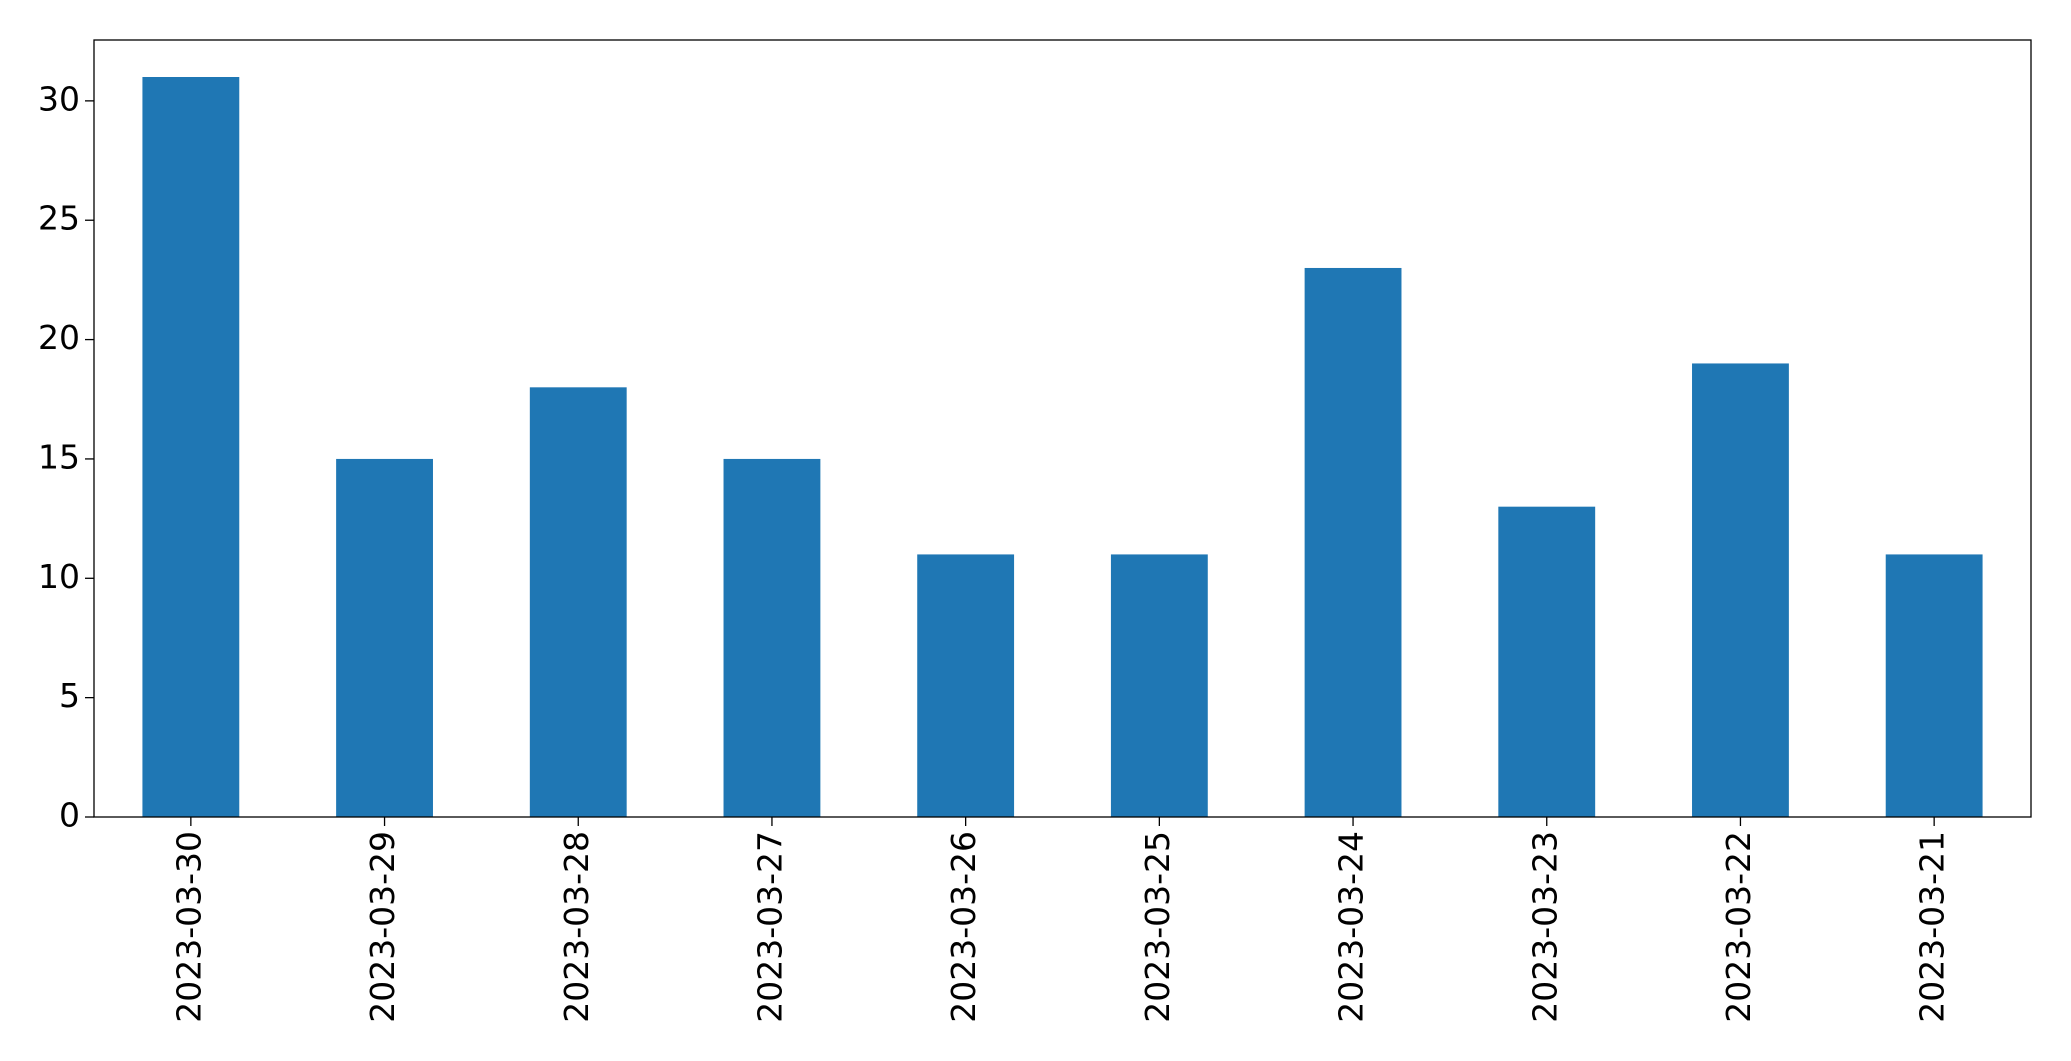  I want to click on x-tick-label: 2023-03-25, so click(1157, 927).